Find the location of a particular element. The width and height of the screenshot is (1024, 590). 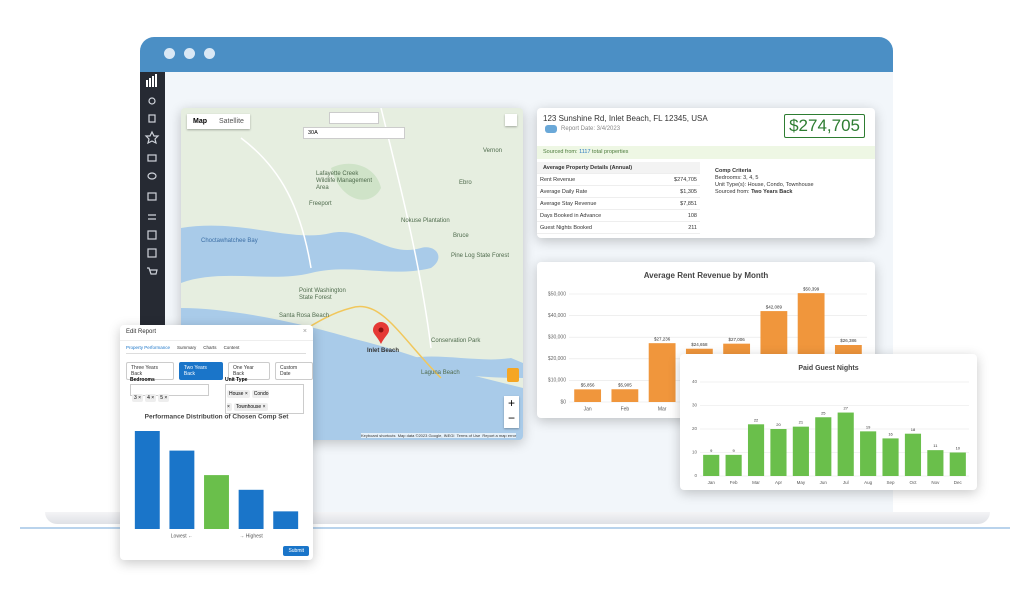

criteria-label: Sourced from: is located at coordinates (732, 192).